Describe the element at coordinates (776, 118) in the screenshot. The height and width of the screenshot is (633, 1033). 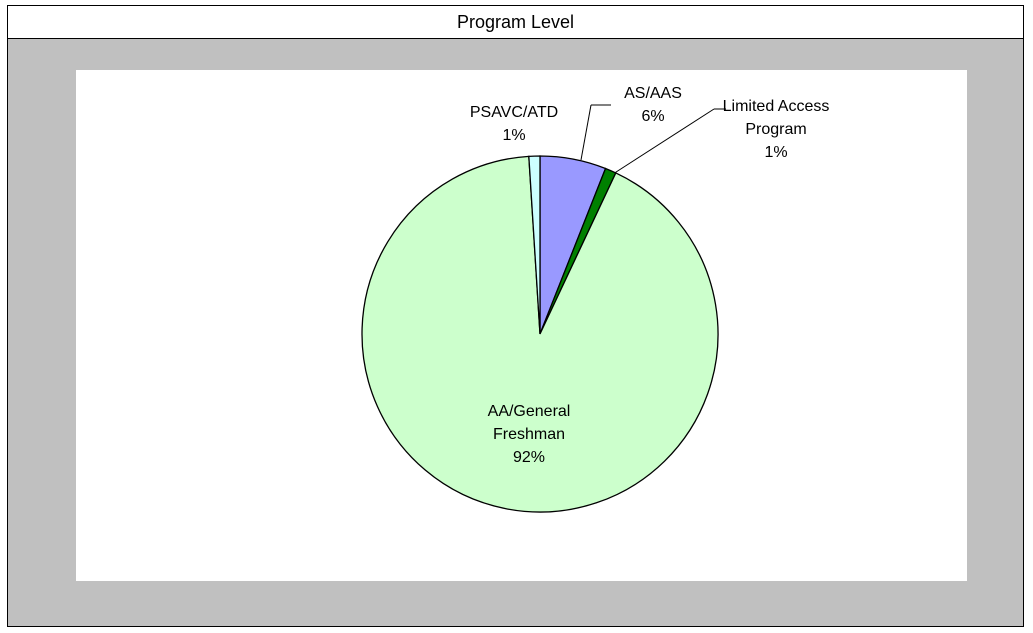
I see `slice-name: Limited Access Program` at that location.